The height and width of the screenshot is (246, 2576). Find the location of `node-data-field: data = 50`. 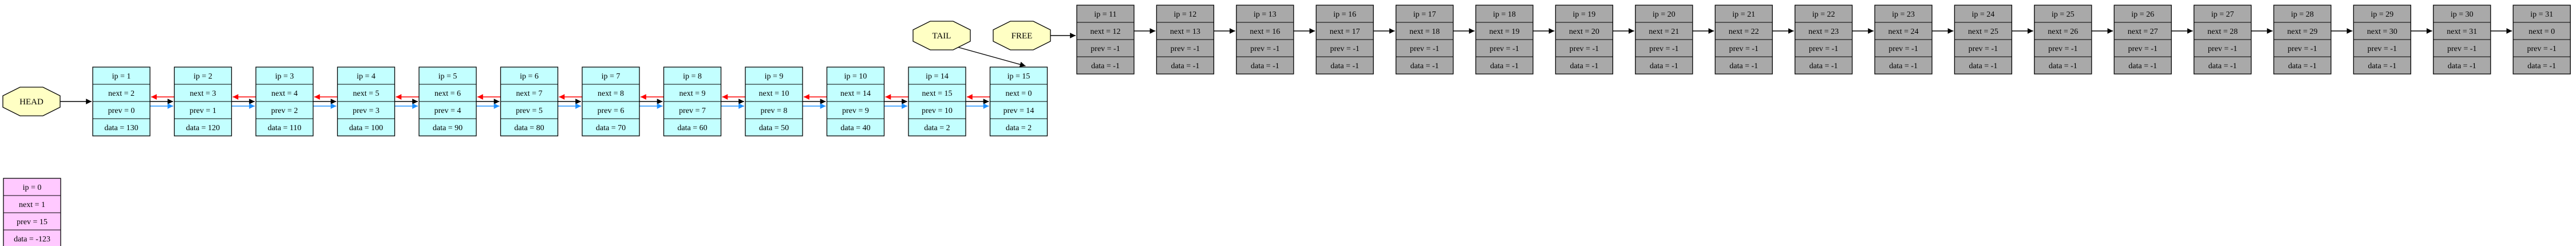

node-data-field: data = 50 is located at coordinates (774, 128).